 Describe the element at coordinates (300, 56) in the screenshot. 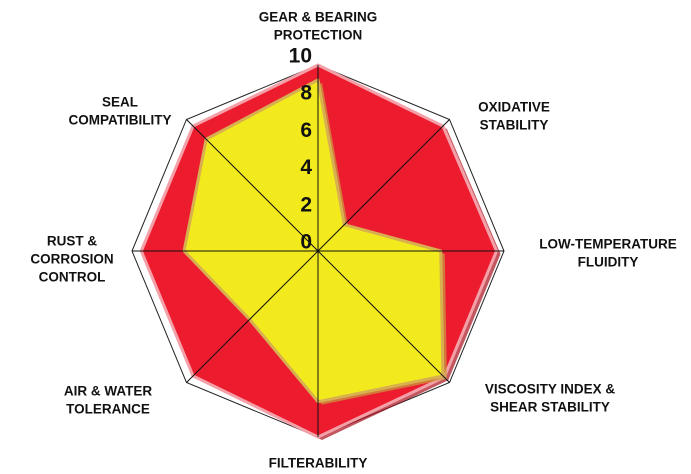

I see `tick-label: 10` at that location.